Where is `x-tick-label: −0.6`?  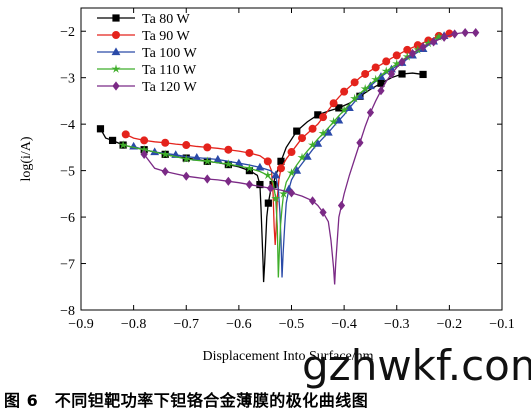 x-tick-label: −0.6 is located at coordinates (238, 324).